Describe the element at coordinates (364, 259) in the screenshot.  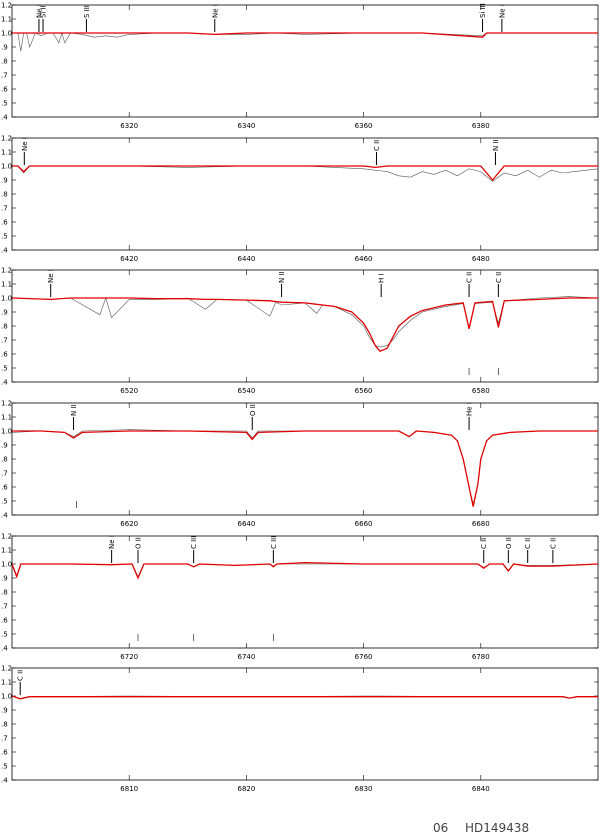
I see `x-tick-label: 6460` at that location.